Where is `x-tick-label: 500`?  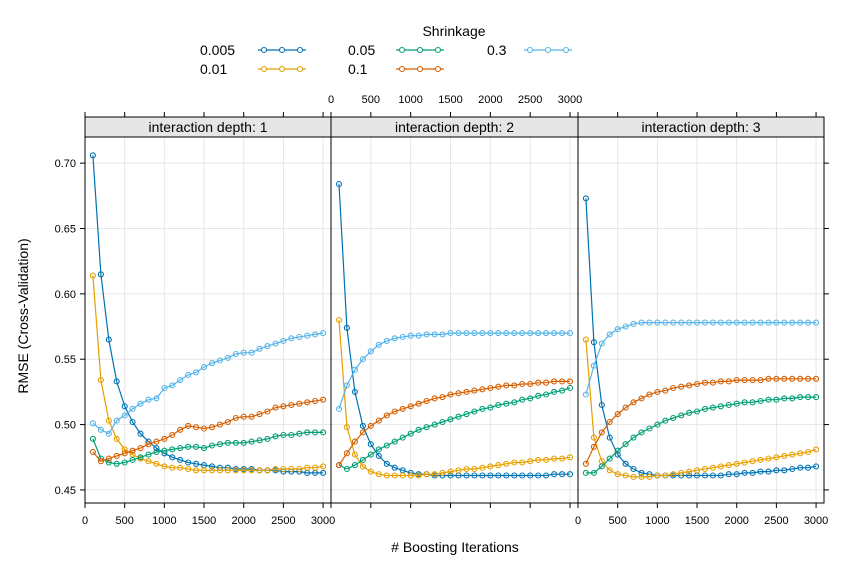 x-tick-label: 500 is located at coordinates (371, 100).